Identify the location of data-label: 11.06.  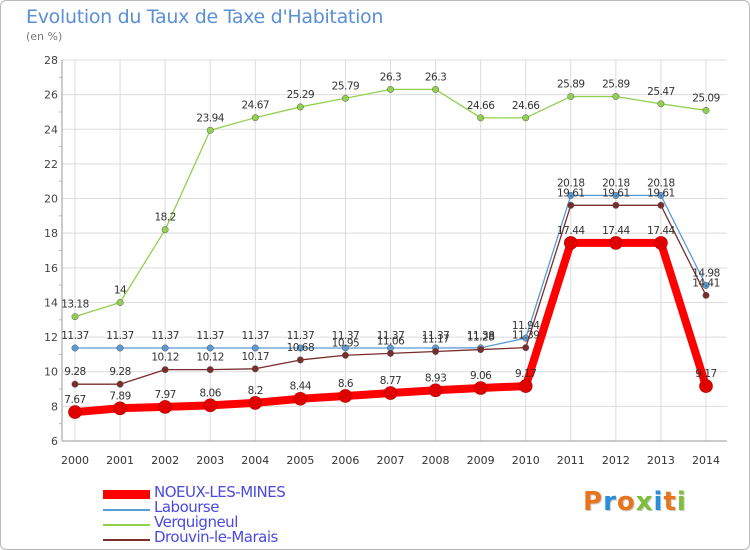
(391, 341).